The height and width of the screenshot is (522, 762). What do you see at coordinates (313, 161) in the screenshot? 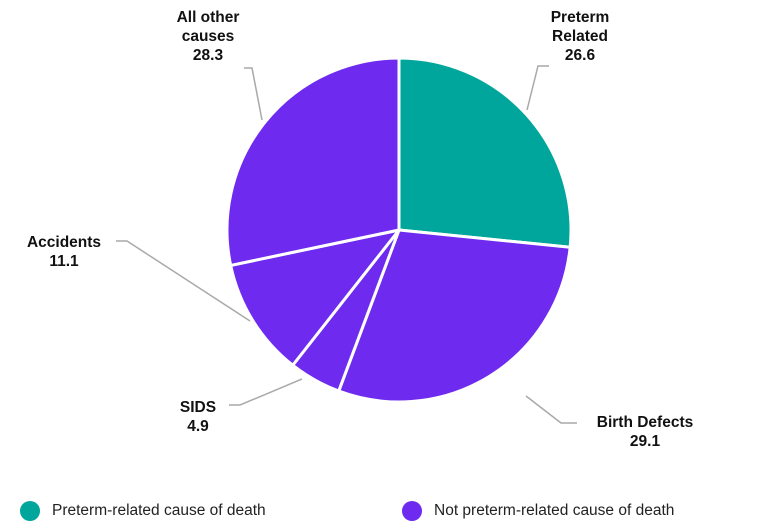
I see `pie-slice-all-other-causes` at bounding box center [313, 161].